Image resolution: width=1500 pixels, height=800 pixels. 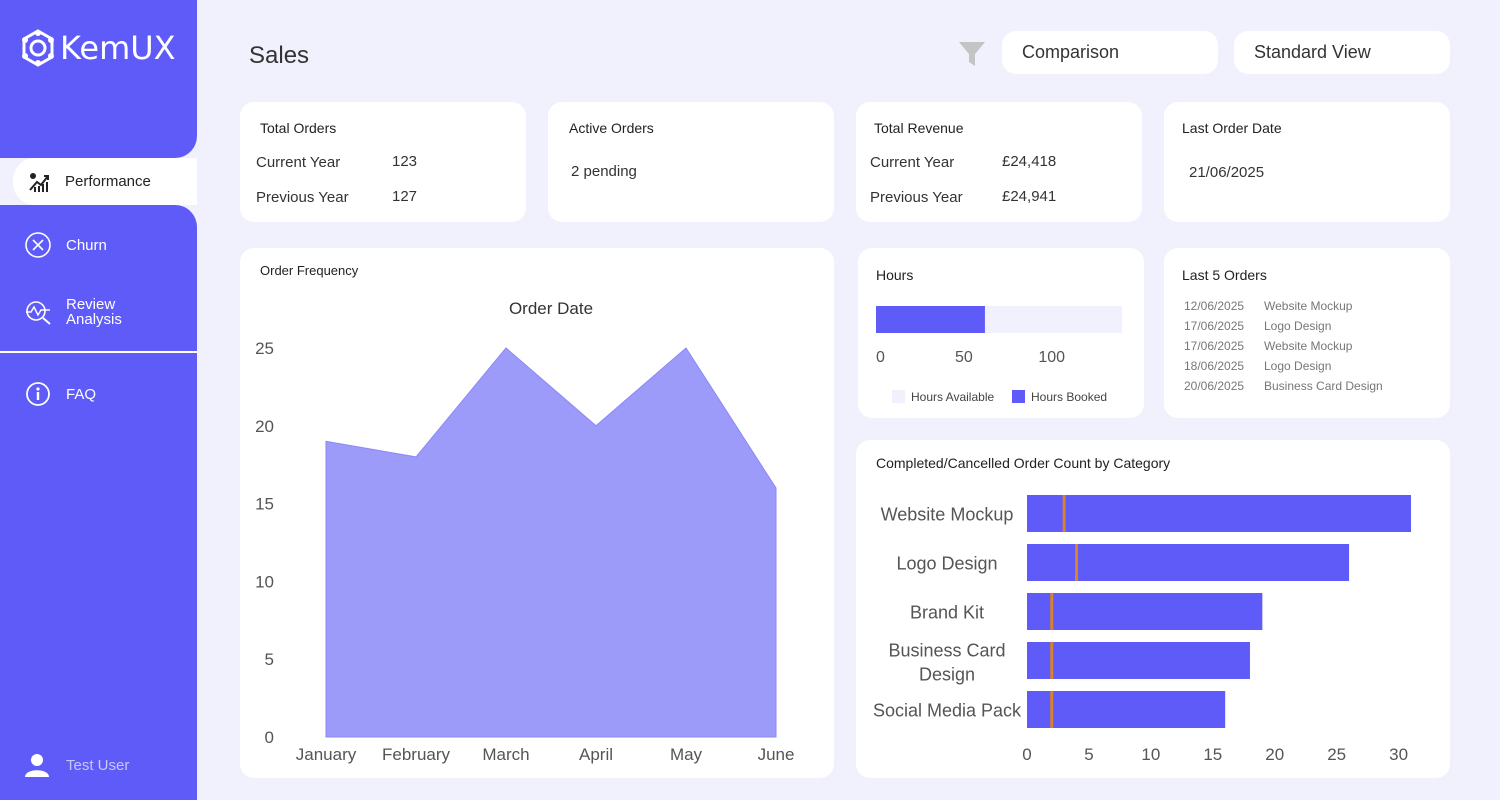 I want to click on user-profile: Test User, so click(x=76, y=765).